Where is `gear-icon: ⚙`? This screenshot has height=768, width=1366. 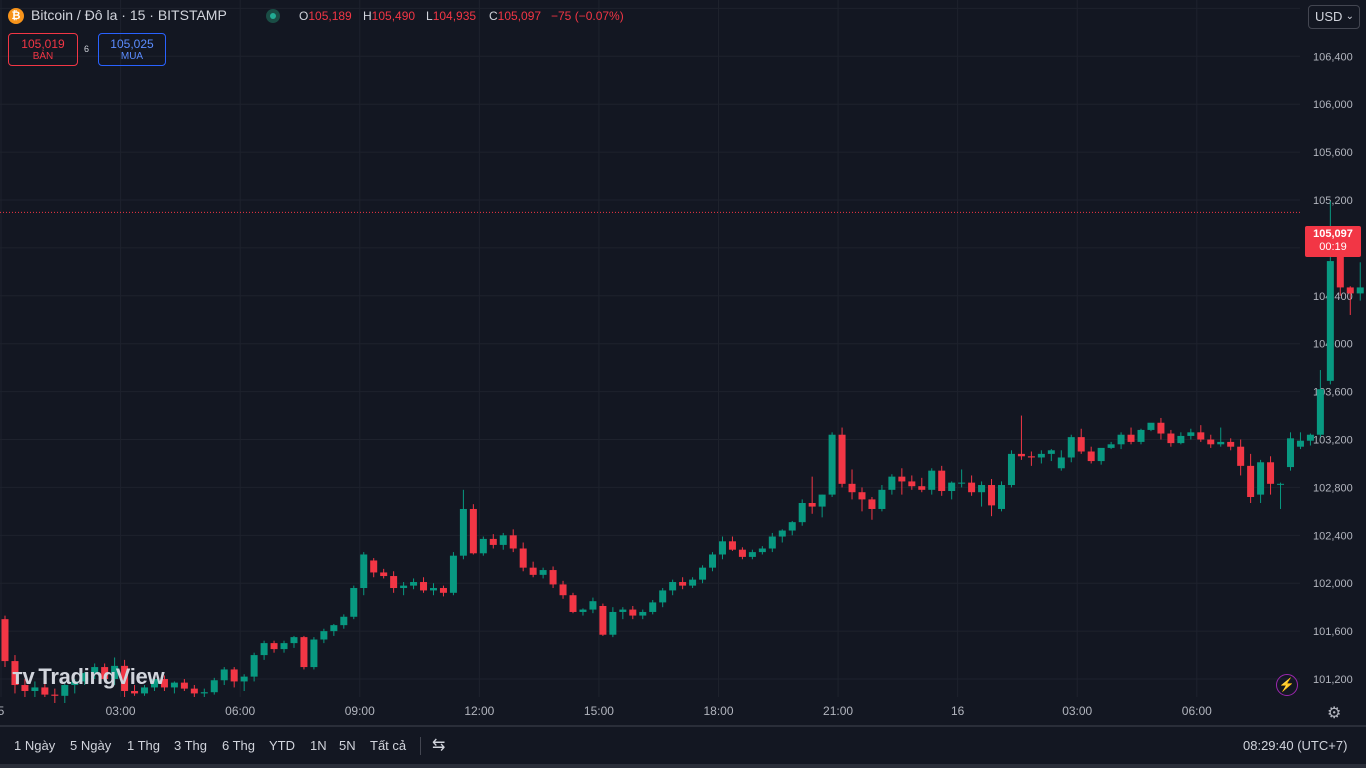
gear-icon: ⚙ is located at coordinates (1334, 713).